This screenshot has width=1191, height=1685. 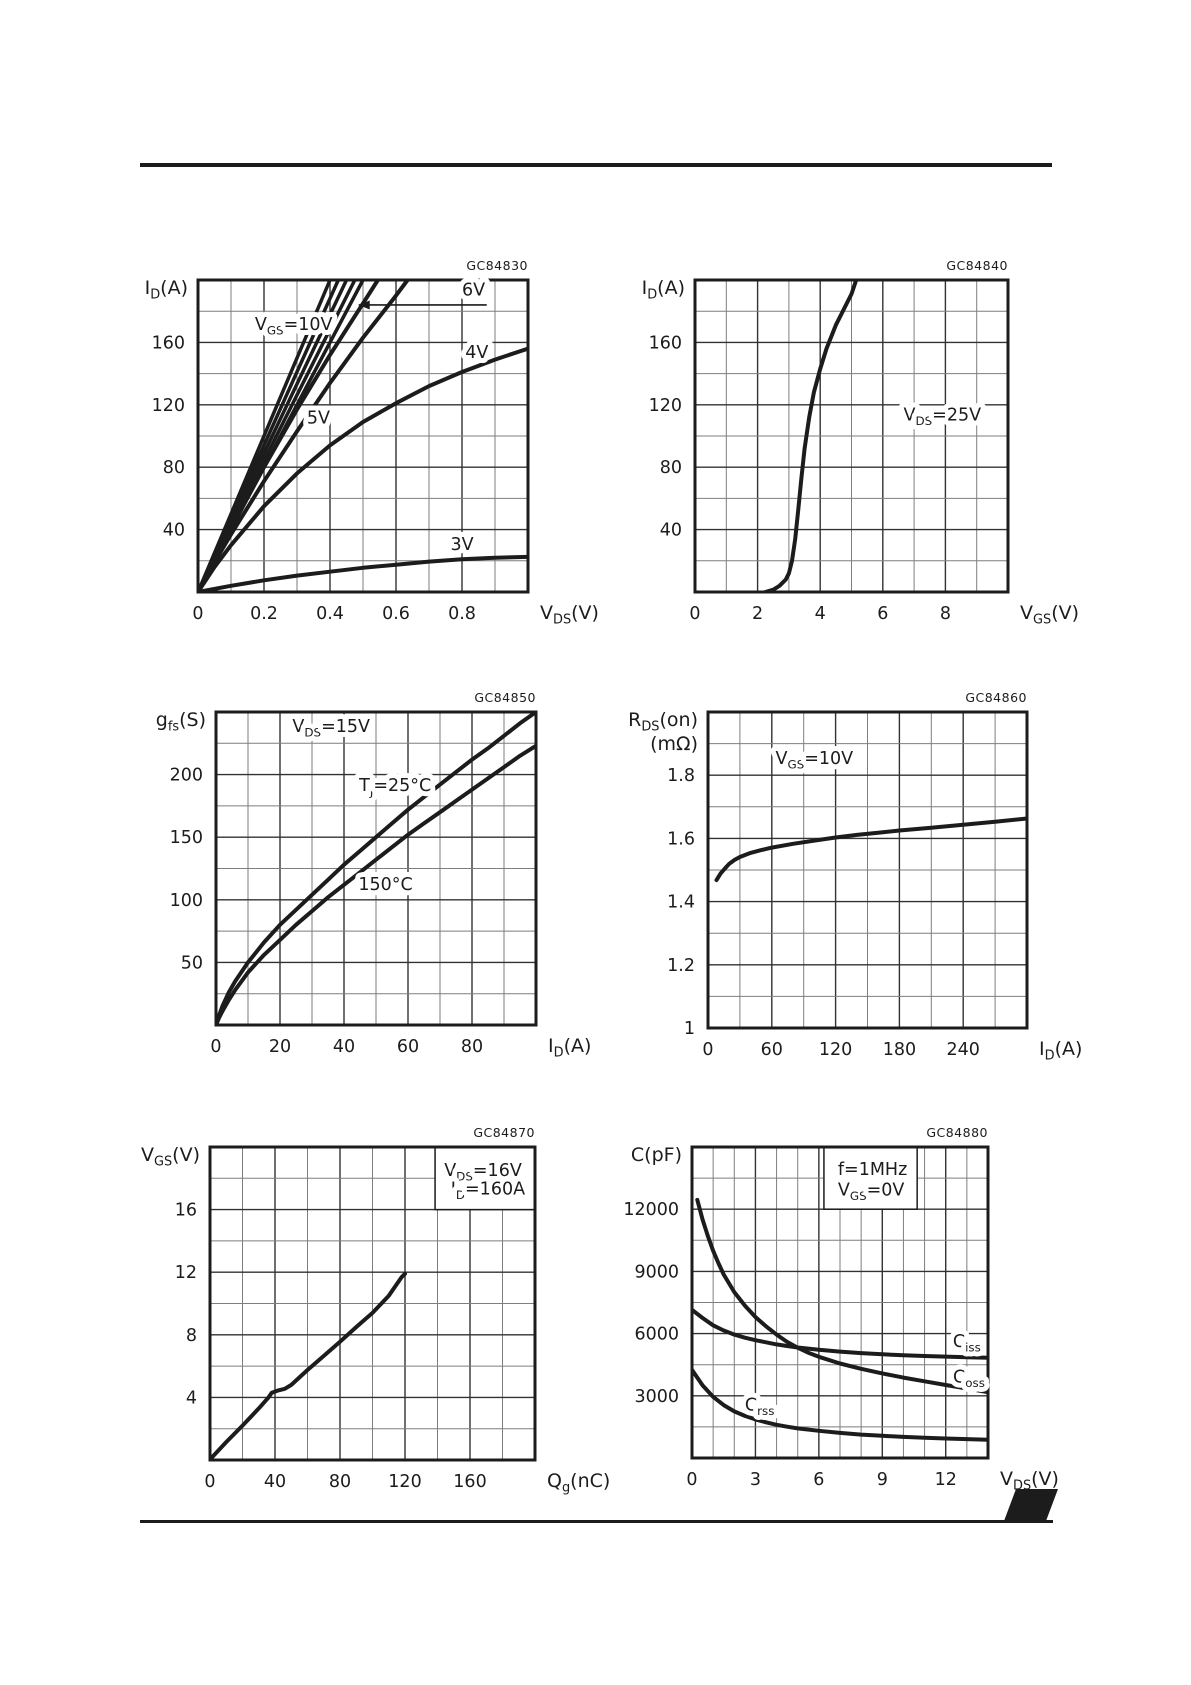 What do you see at coordinates (340, 1482) in the screenshot?
I see `x-tick-label: 80` at bounding box center [340, 1482].